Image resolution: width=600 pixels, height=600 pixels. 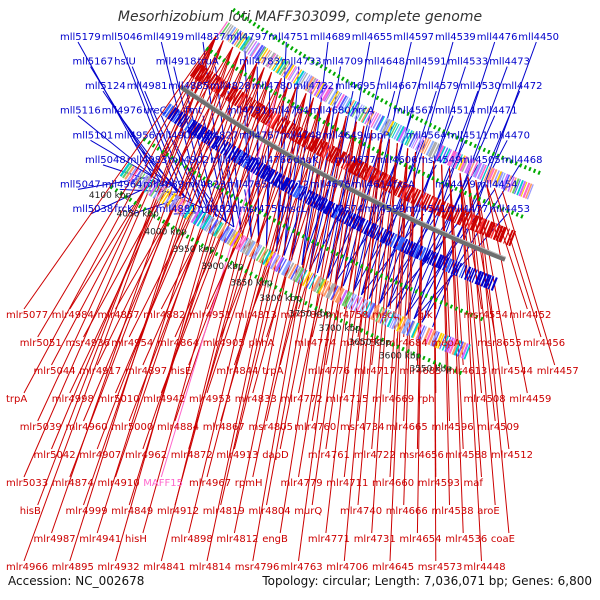 I want to click on gene-label: mlr5051, so click(x=41, y=343).